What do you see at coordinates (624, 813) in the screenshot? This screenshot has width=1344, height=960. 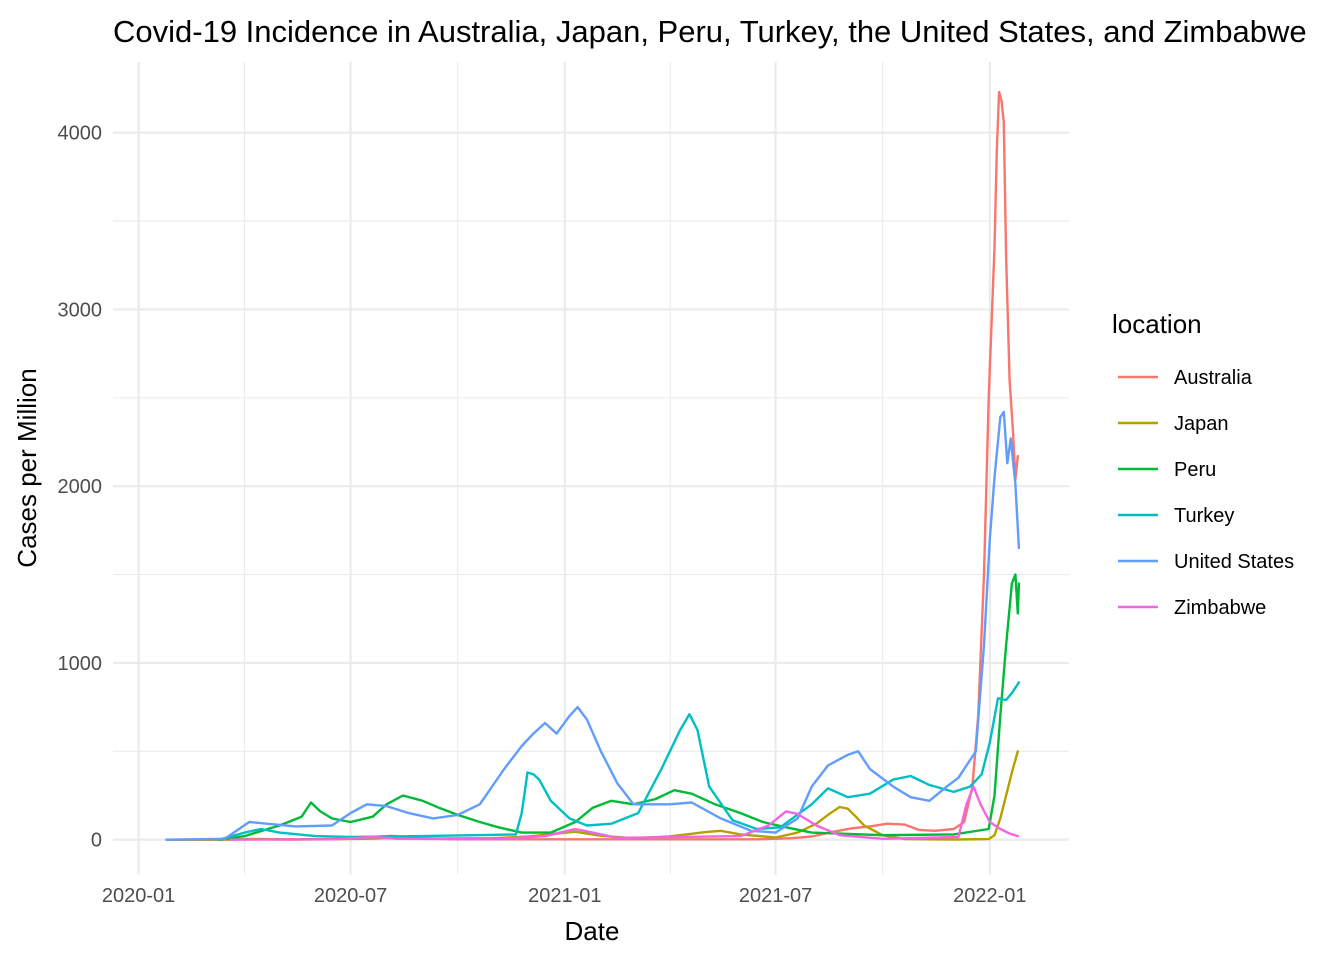 I see `series-line-zimbabwe` at bounding box center [624, 813].